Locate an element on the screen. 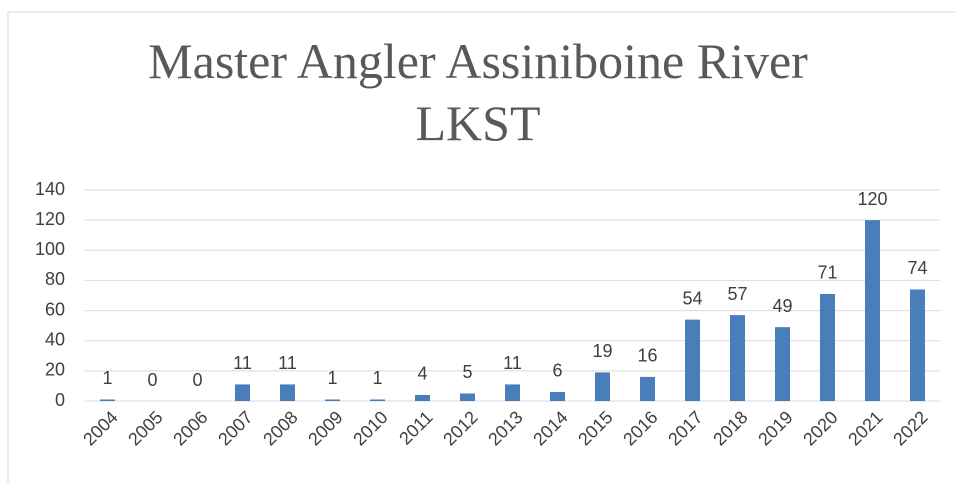  x-tick-label: 2017 is located at coordinates (685, 428).